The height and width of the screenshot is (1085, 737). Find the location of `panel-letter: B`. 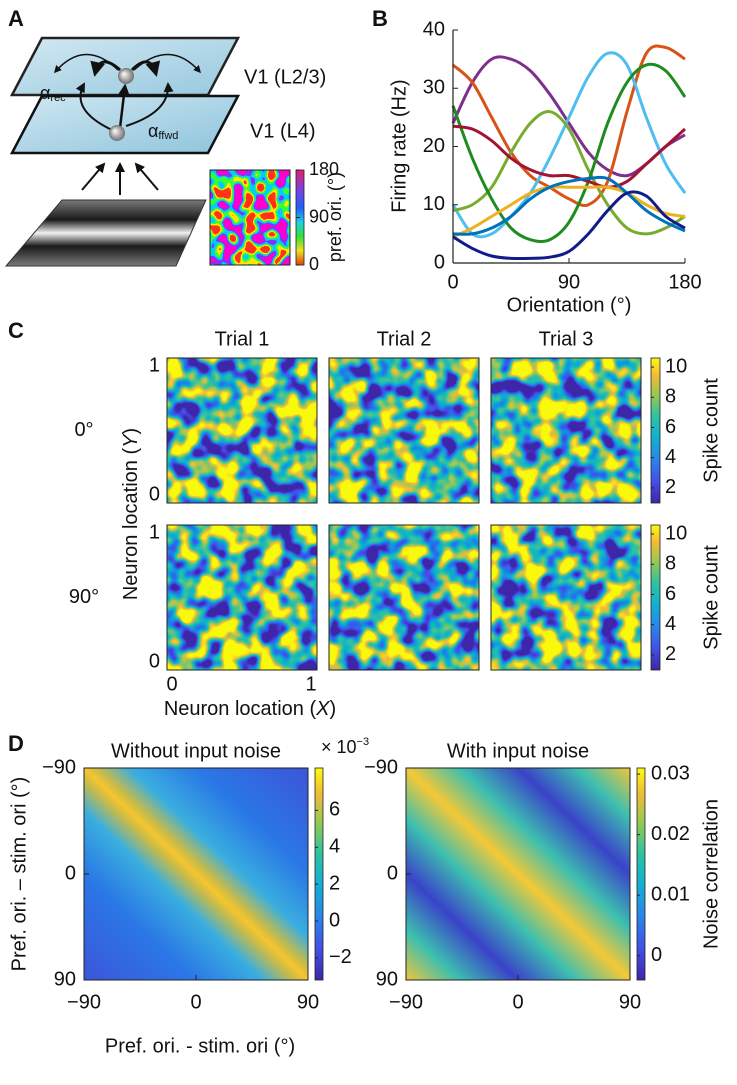

panel-letter: B is located at coordinates (380, 18).